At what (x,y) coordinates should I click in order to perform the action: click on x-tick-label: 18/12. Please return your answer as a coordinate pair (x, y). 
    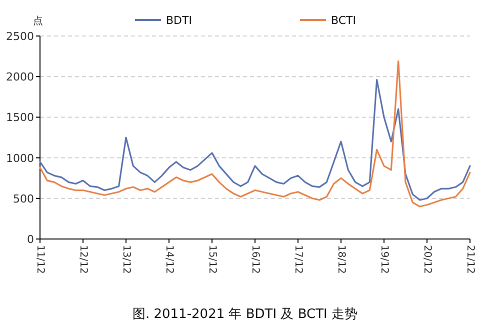
    Looking at the image, I should click on (340, 259).